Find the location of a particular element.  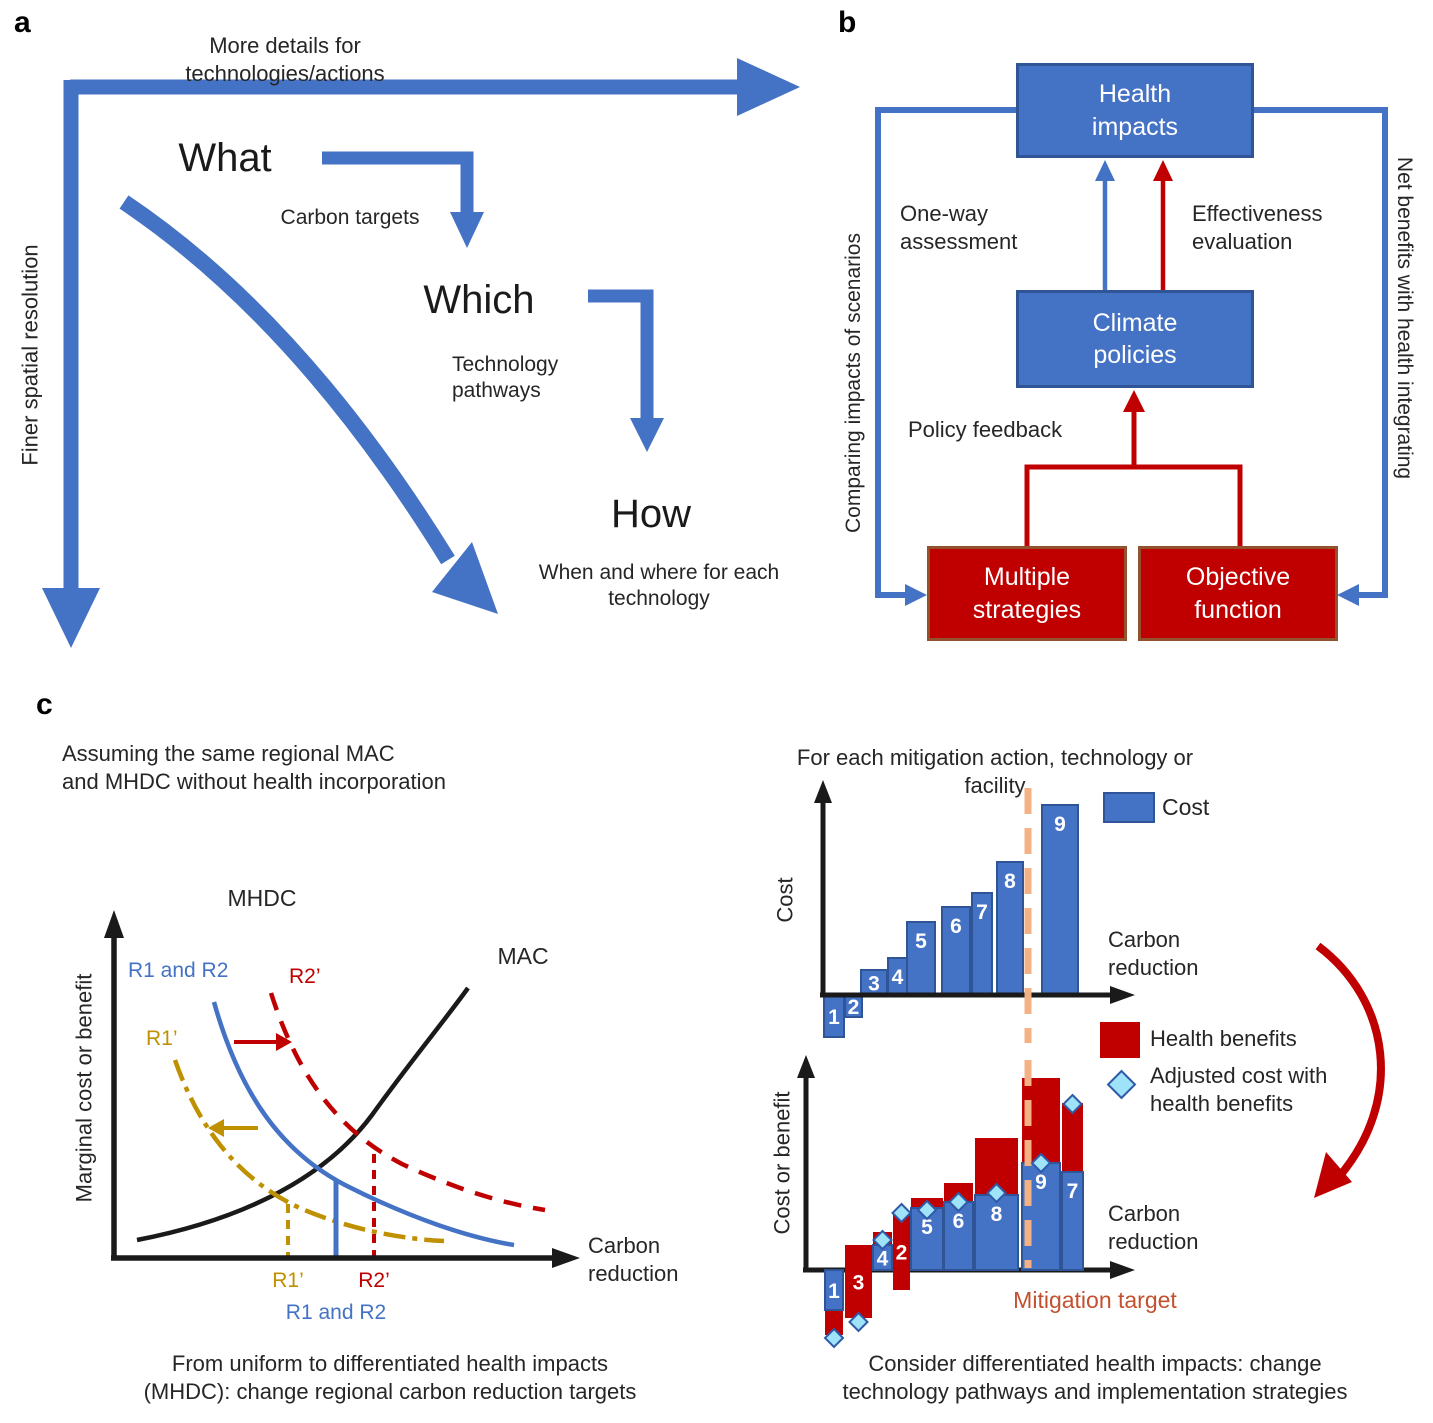

cost-legend-swatch is located at coordinates (1129, 807).